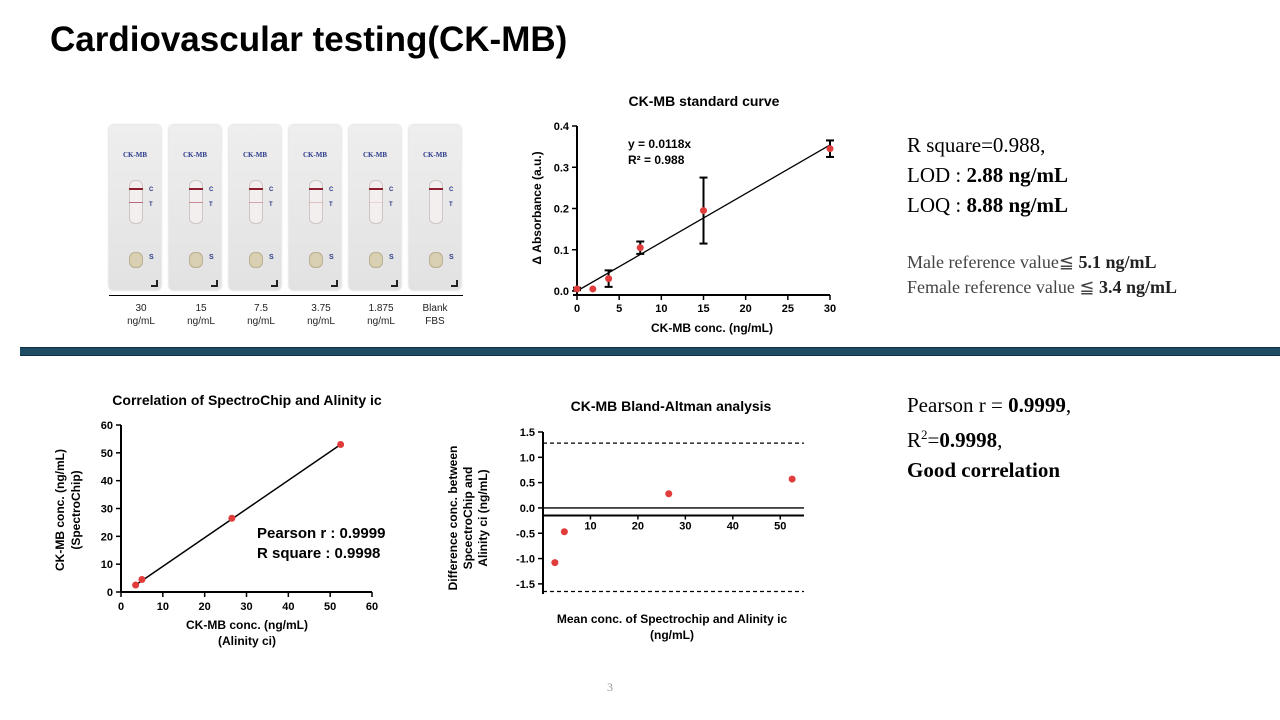  I want to click on strip-caption: Blank FBS, so click(435, 315).